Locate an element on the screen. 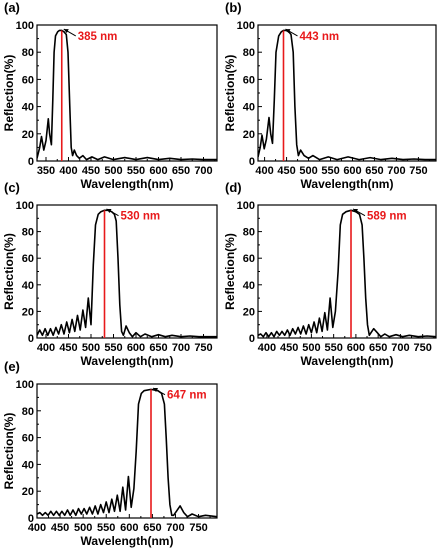  peak-label: 530 nm is located at coordinates (141, 217).